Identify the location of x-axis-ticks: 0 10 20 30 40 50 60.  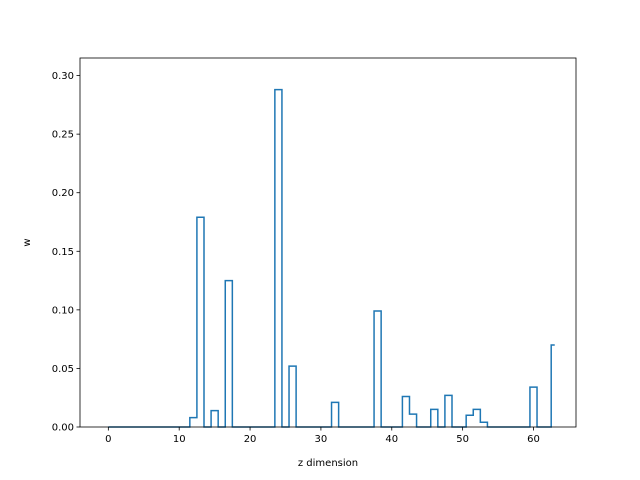
(322, 436).